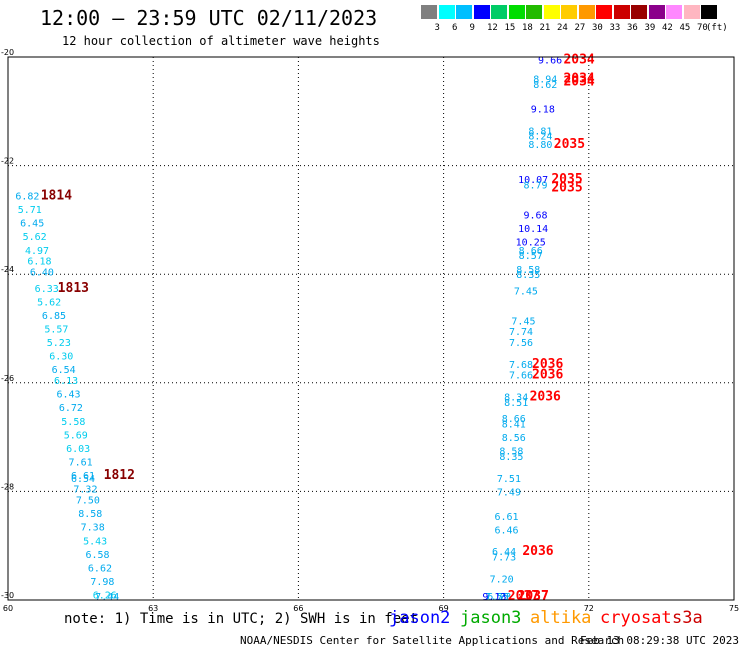 The height and width of the screenshot is (650, 740). What do you see at coordinates (685, 28) in the screenshot?
I see `scale-label: 45` at bounding box center [685, 28].